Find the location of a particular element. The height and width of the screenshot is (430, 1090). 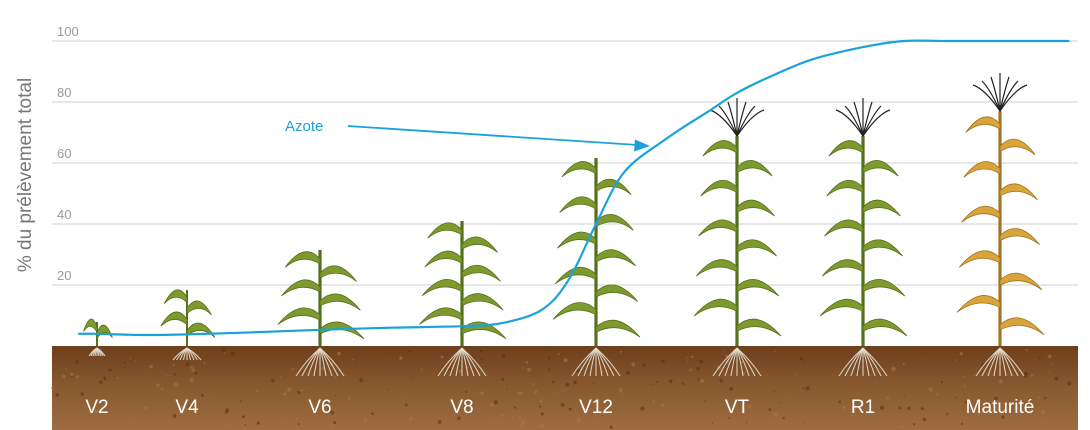

roots-VT is located at coordinates (737, 362).